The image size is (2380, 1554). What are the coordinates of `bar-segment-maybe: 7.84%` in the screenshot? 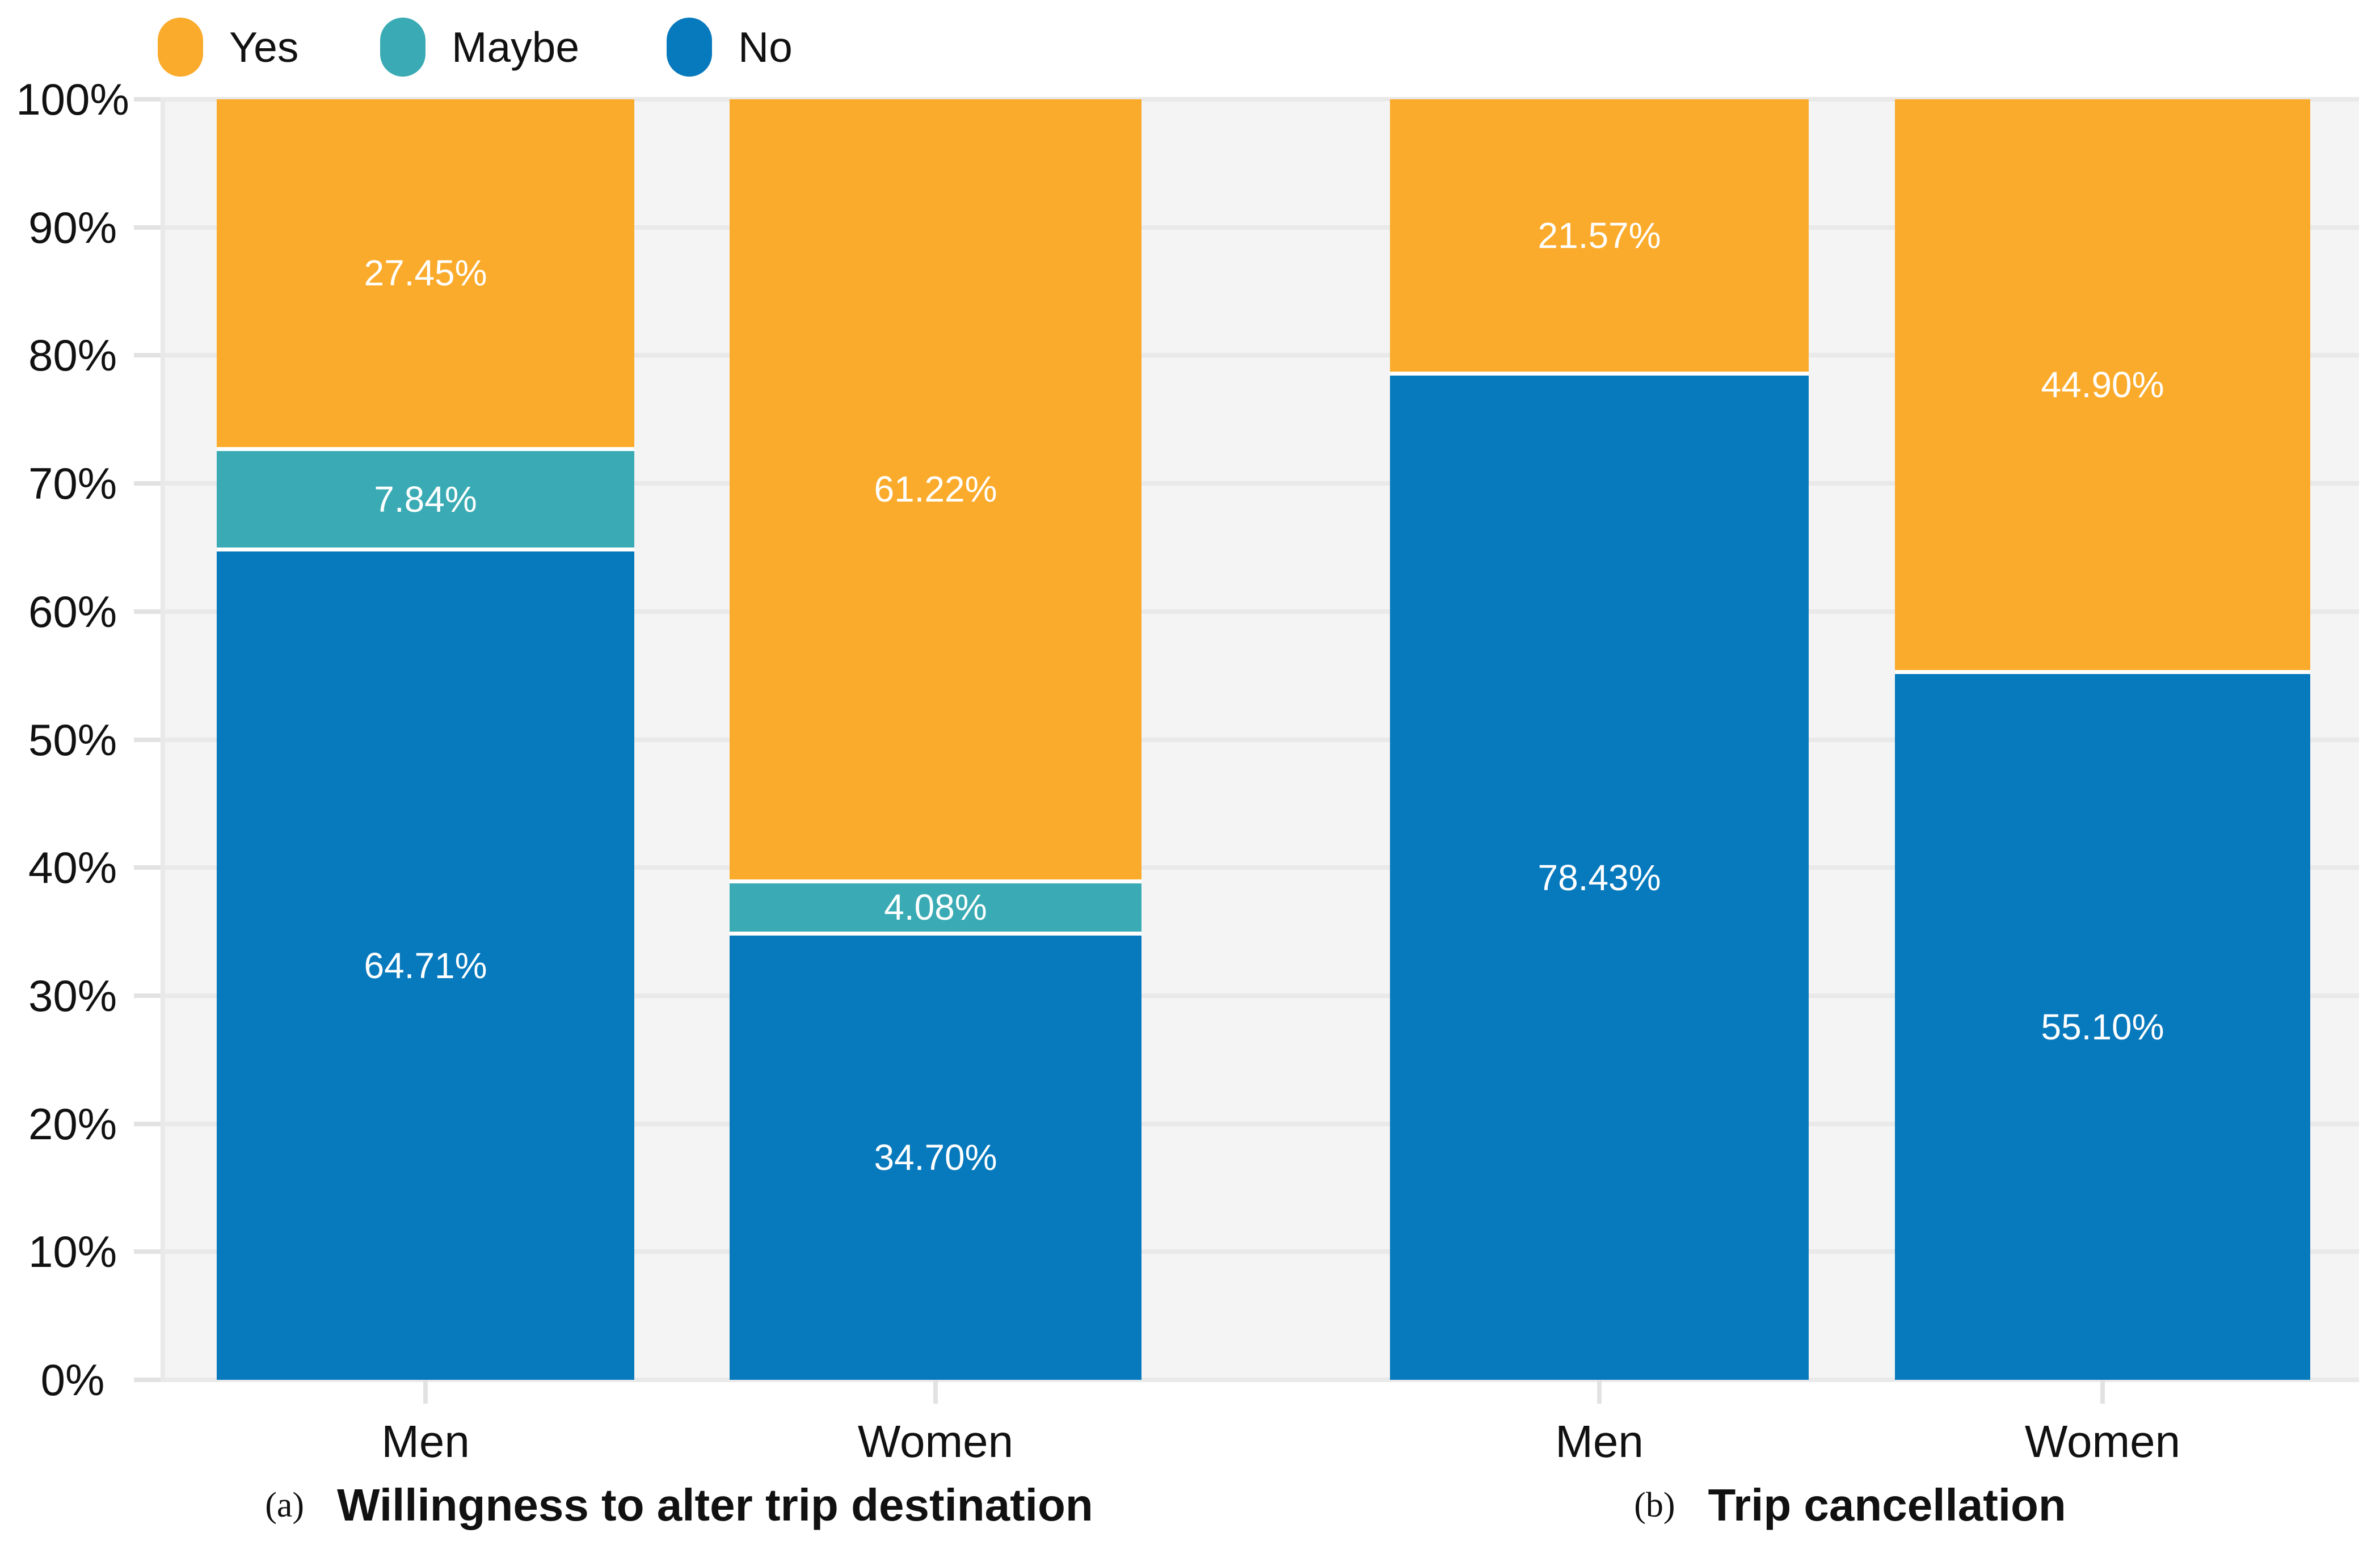 It's located at (425, 500).